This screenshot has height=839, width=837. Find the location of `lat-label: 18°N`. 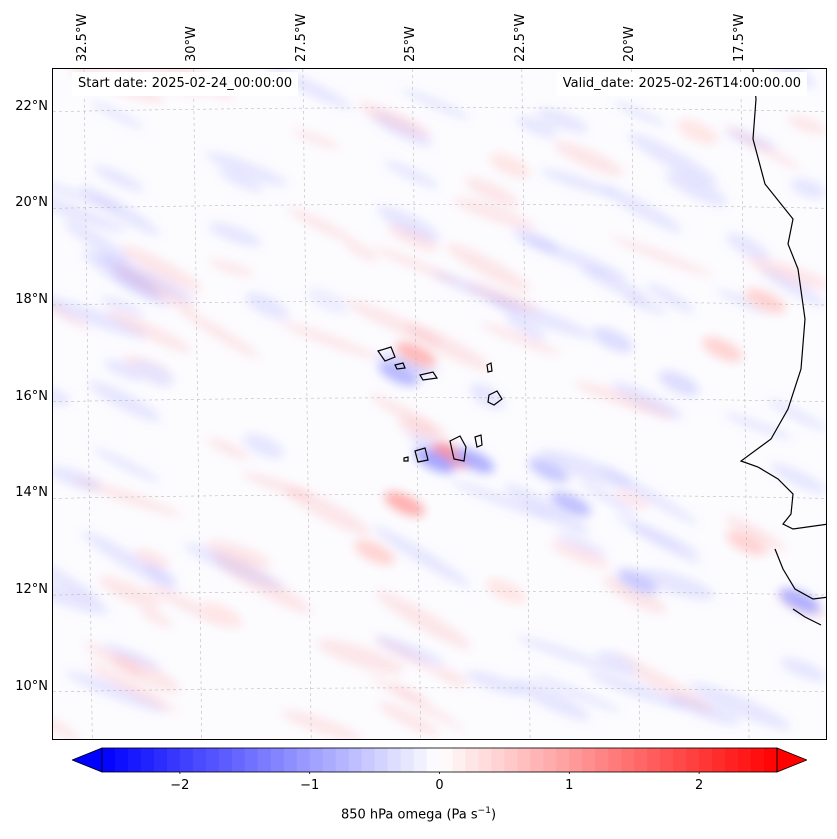

lat-label: 18°N is located at coordinates (31, 300).